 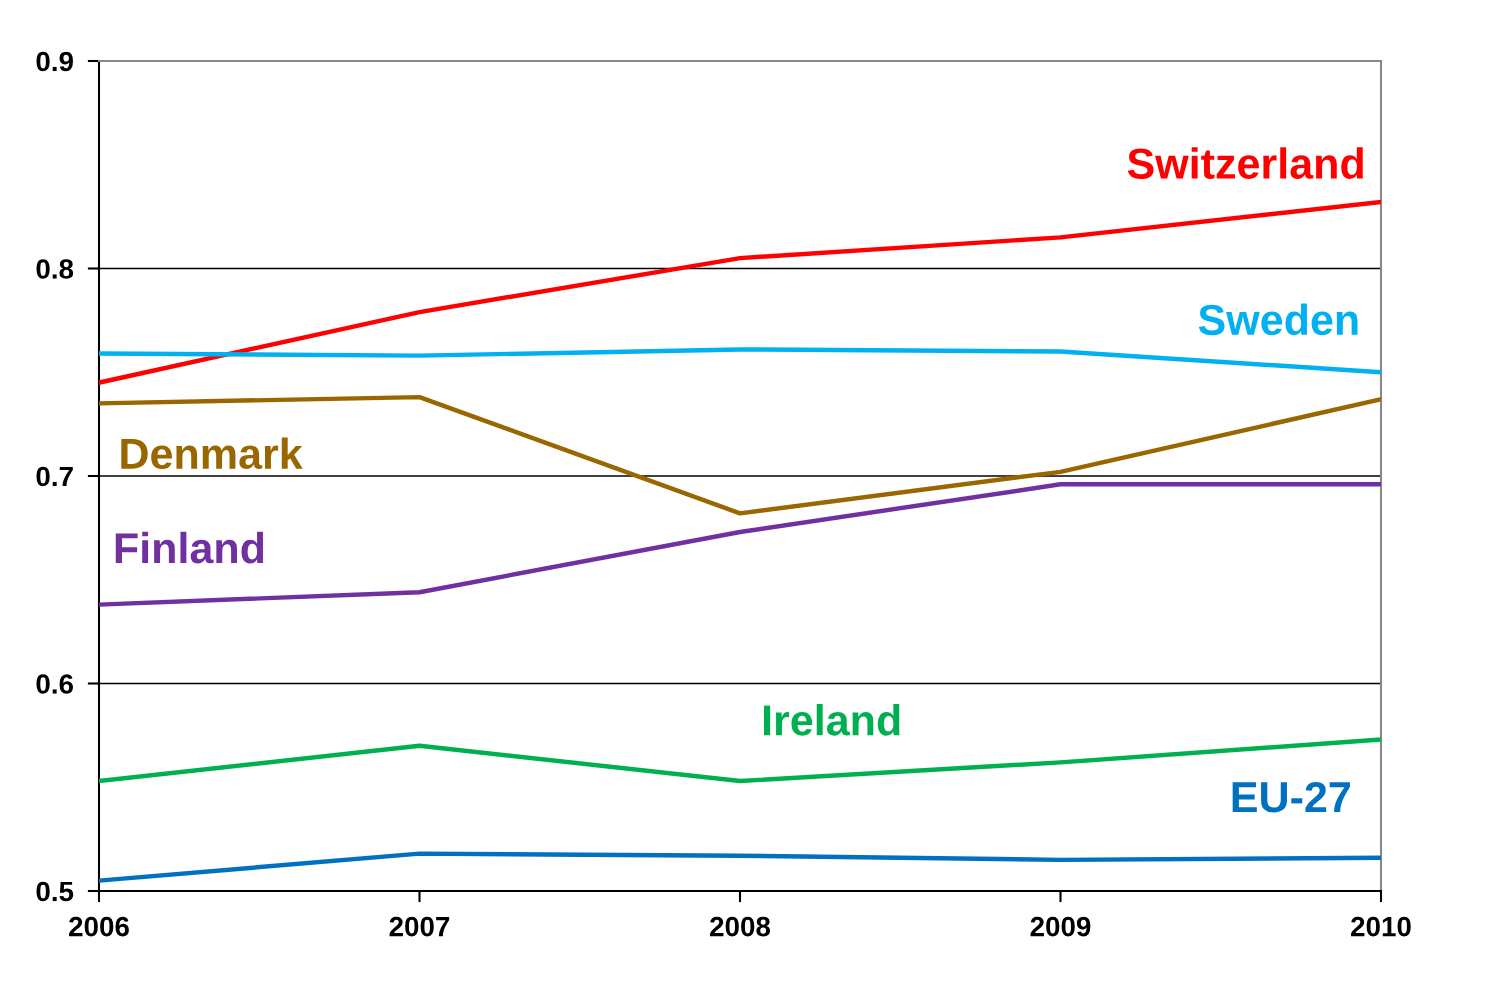 What do you see at coordinates (55, 269) in the screenshot?
I see `y-tick-label: 0.8` at bounding box center [55, 269].